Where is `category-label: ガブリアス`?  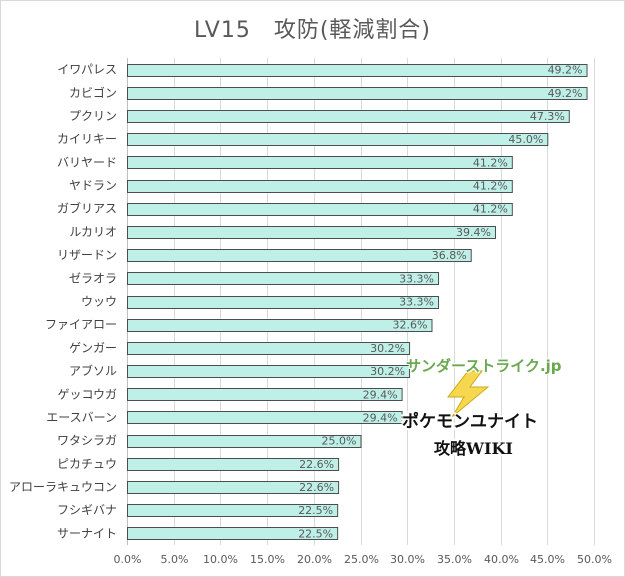 category-label: ガブリアス is located at coordinates (87, 208).